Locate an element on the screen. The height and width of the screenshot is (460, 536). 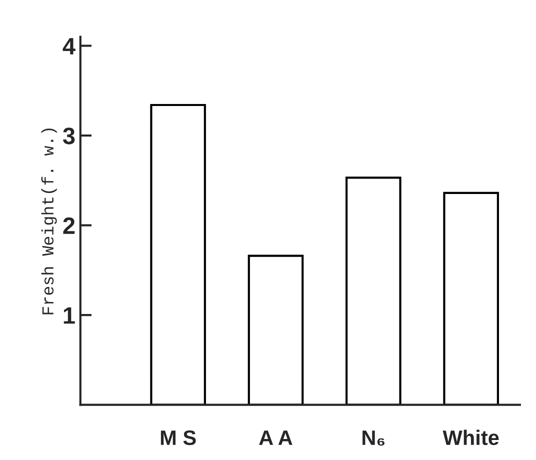
x-tick-label: White is located at coordinates (470, 438).